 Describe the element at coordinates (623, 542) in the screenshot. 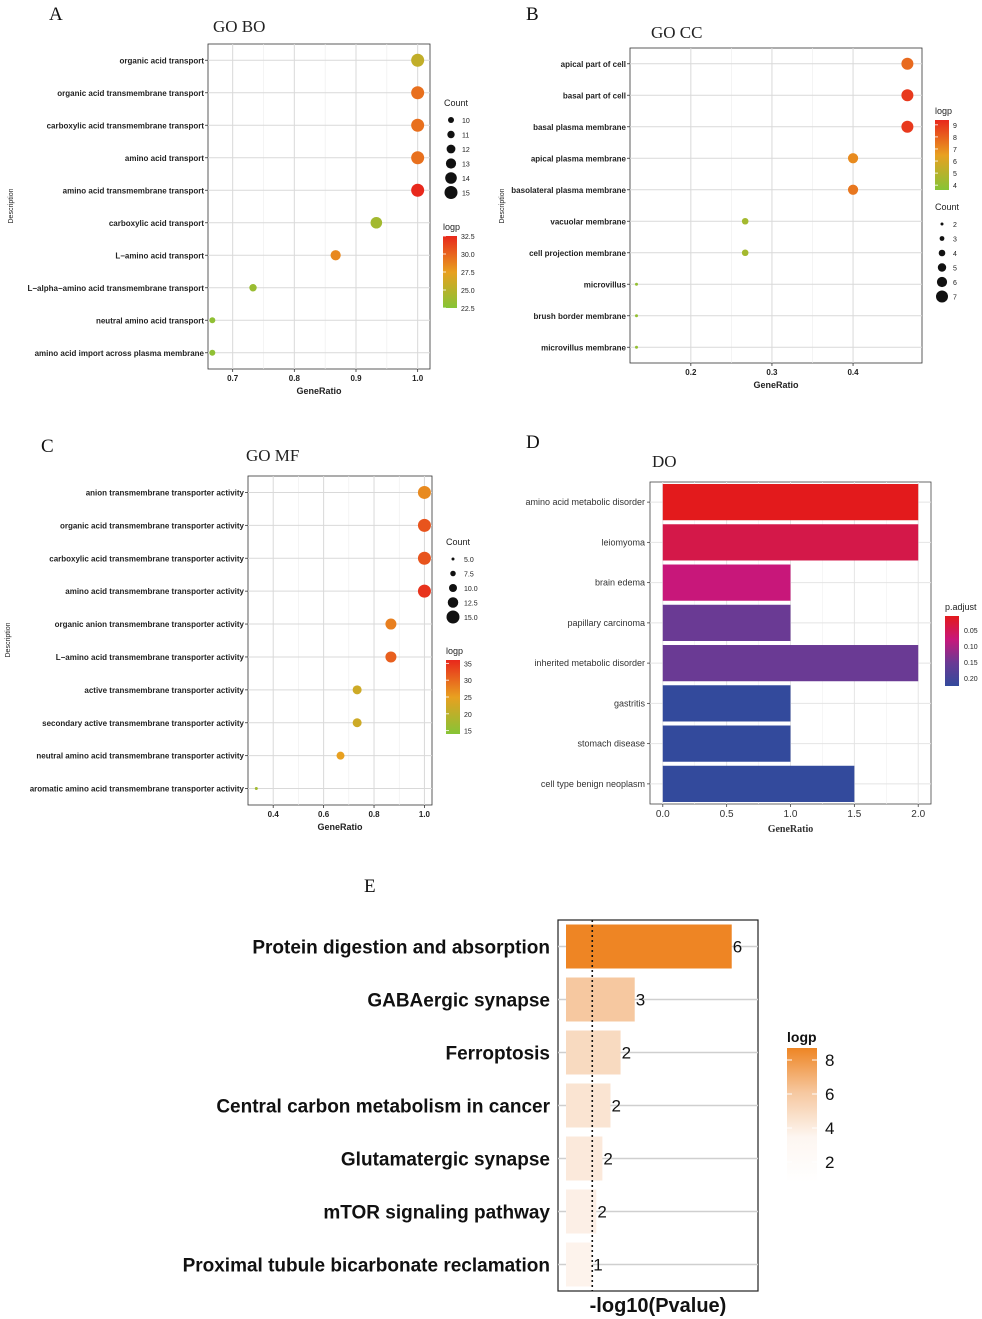

I see `category-label: leiomyoma` at that location.